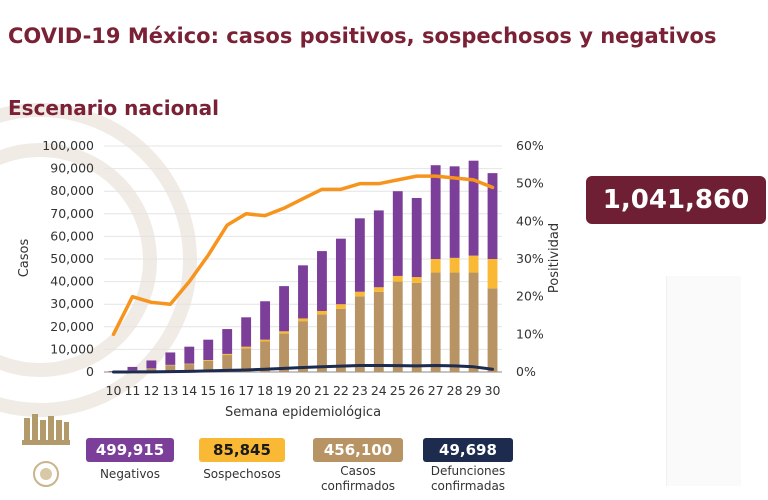 This screenshot has height=500, width=768. I want to click on x-tick-label: 28, so click(455, 390).